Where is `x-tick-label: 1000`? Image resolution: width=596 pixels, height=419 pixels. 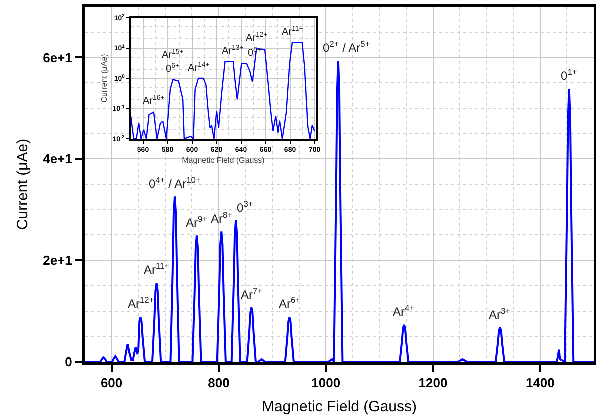
x-tick-label: 1000 is located at coordinates (326, 383).